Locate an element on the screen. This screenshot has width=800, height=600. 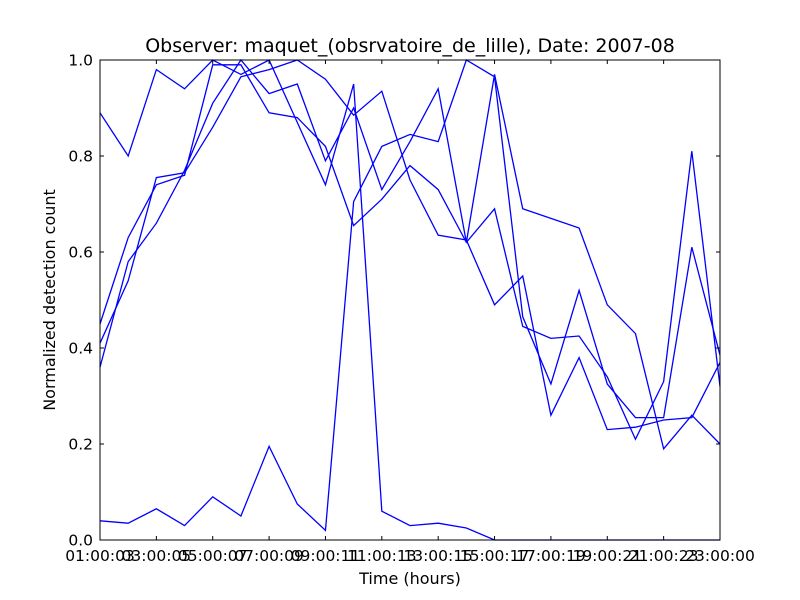
x-tick-label: 03:00:05 is located at coordinates (157, 556).